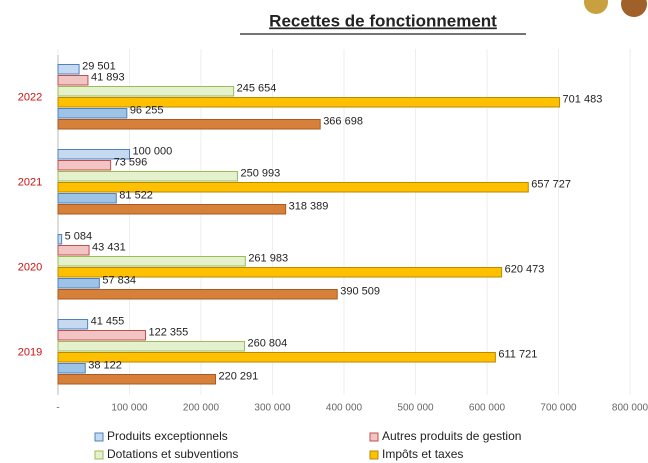 Image resolution: width=648 pixels, height=463 pixels. Describe the element at coordinates (153, 151) in the screenshot. I see `data-label: 100 000` at that location.